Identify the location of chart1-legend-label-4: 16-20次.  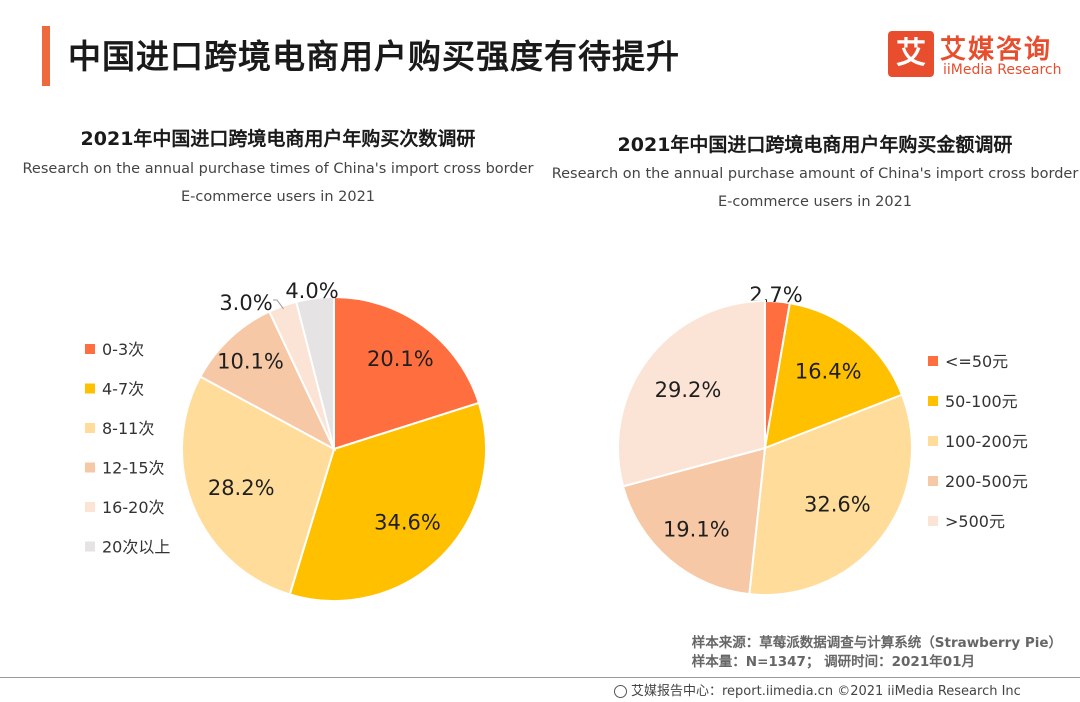
(133, 507).